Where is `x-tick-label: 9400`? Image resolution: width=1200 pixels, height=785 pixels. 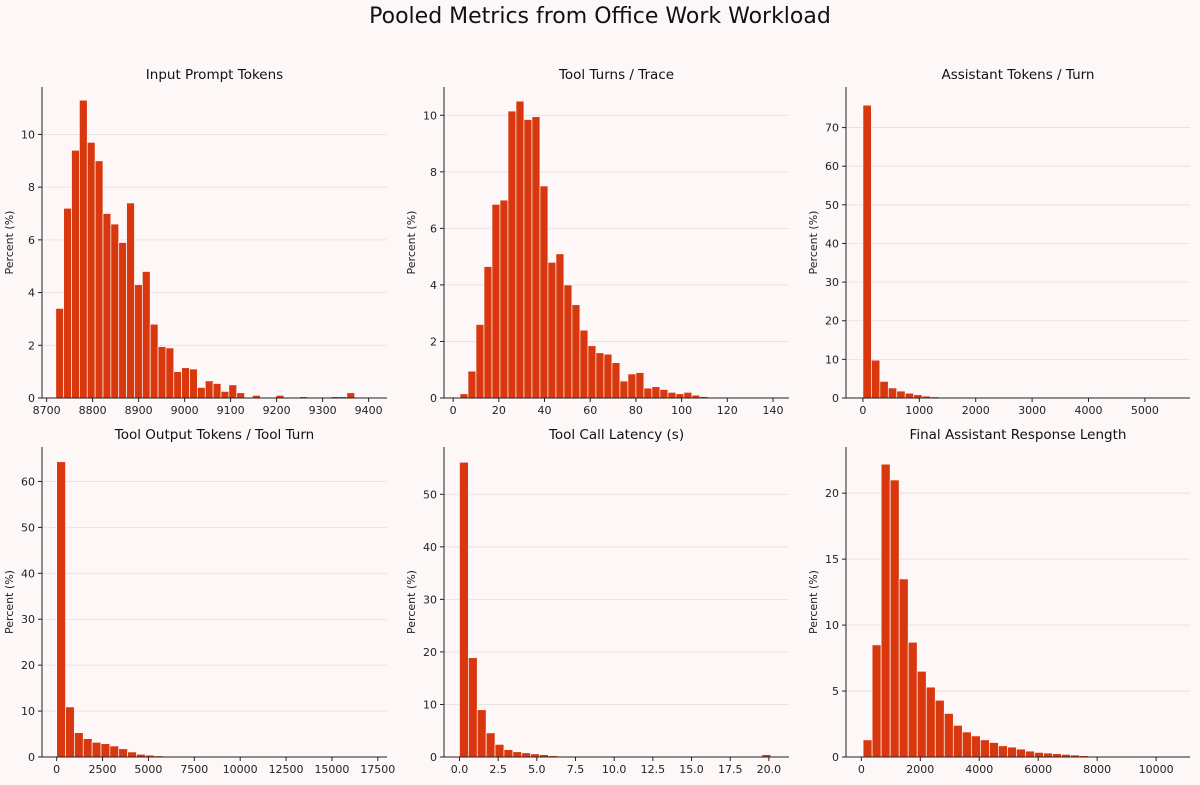 x-tick-label: 9400 is located at coordinates (369, 410).